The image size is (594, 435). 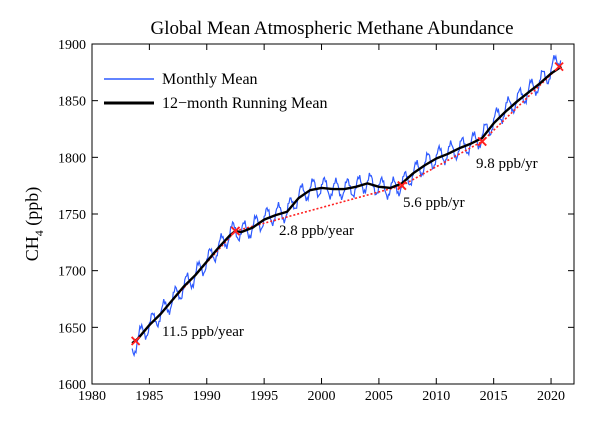 What do you see at coordinates (494, 396) in the screenshot?
I see `x-tick-label-2015: 2015` at bounding box center [494, 396].